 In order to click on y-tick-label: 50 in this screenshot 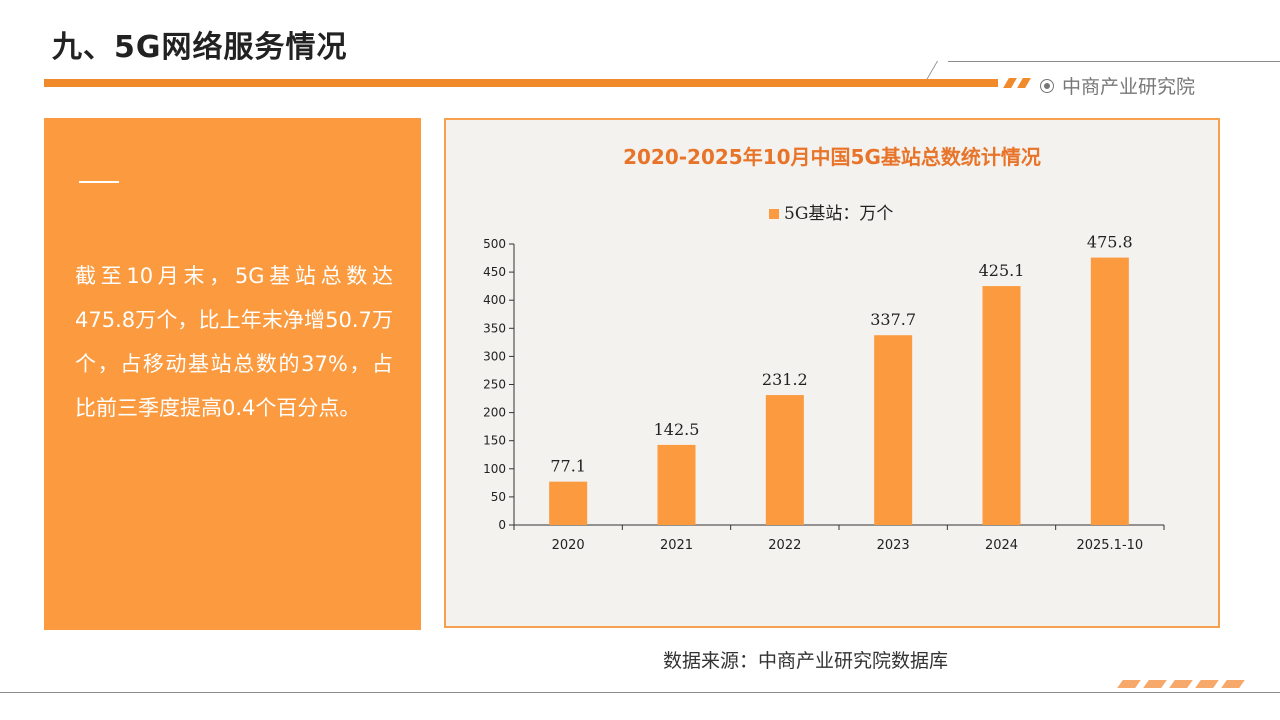, I will do `click(498, 497)`.